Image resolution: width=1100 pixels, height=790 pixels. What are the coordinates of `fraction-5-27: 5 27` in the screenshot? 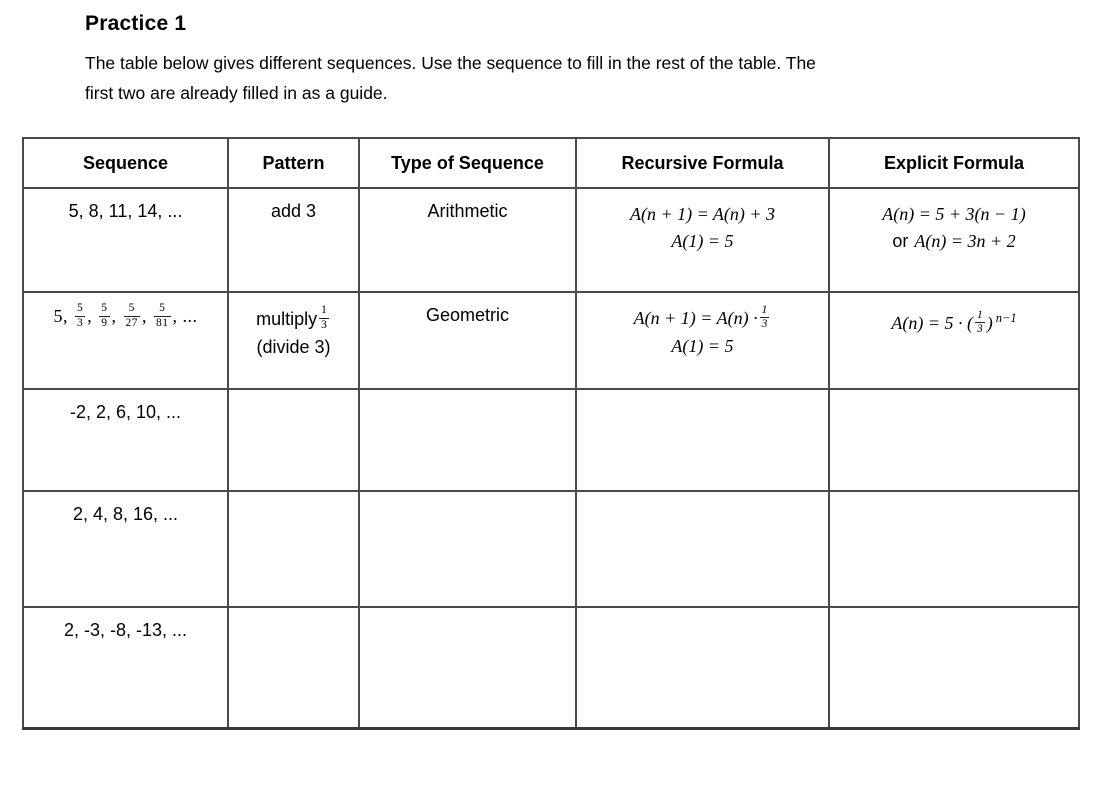 It's located at (131, 315).